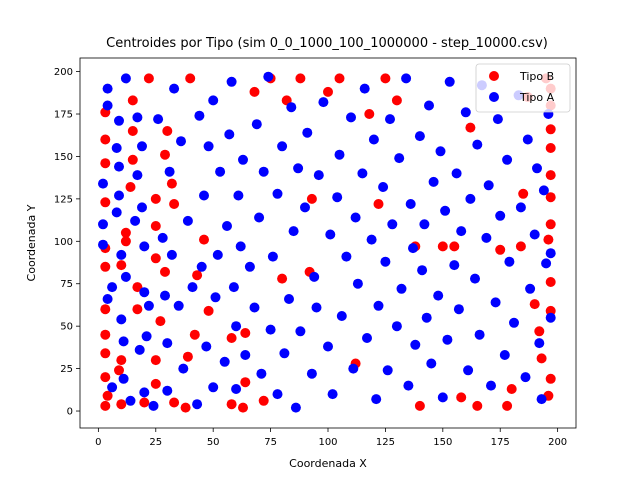 Image resolution: width=640 pixels, height=480 pixels. What do you see at coordinates (63, 115) in the screenshot?
I see `y-tick-label: 175` at bounding box center [63, 115].